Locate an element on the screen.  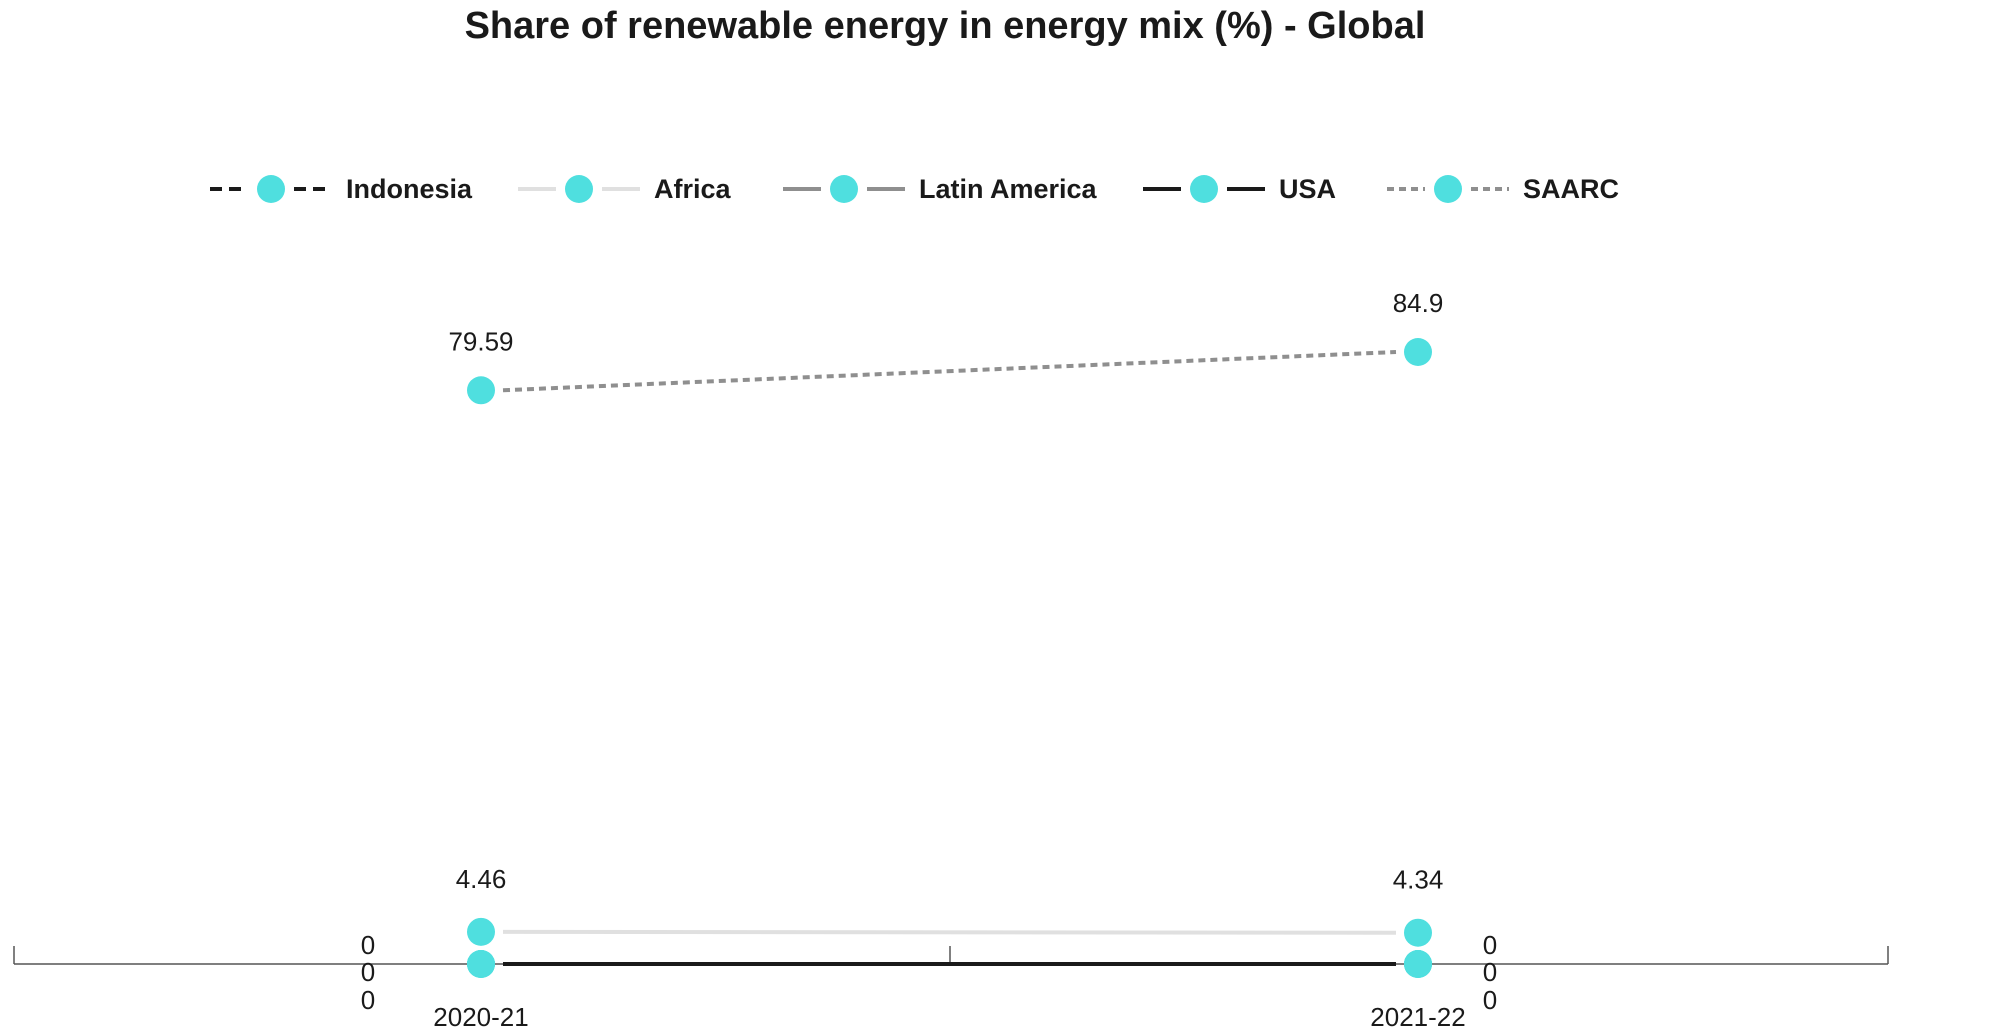
x-axis is located at coordinates (951, 955).